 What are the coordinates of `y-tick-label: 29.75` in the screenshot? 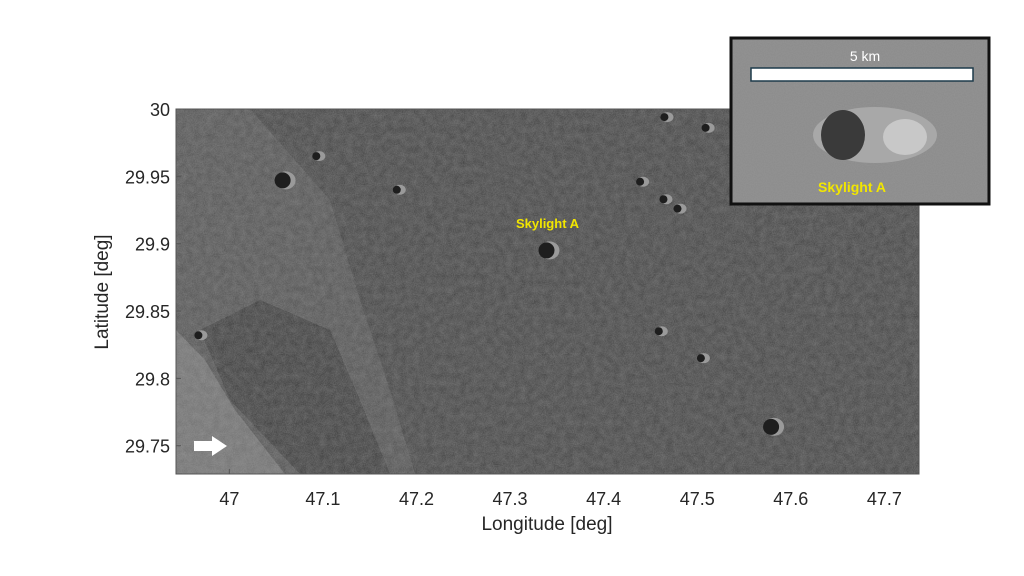 It's located at (147, 447).